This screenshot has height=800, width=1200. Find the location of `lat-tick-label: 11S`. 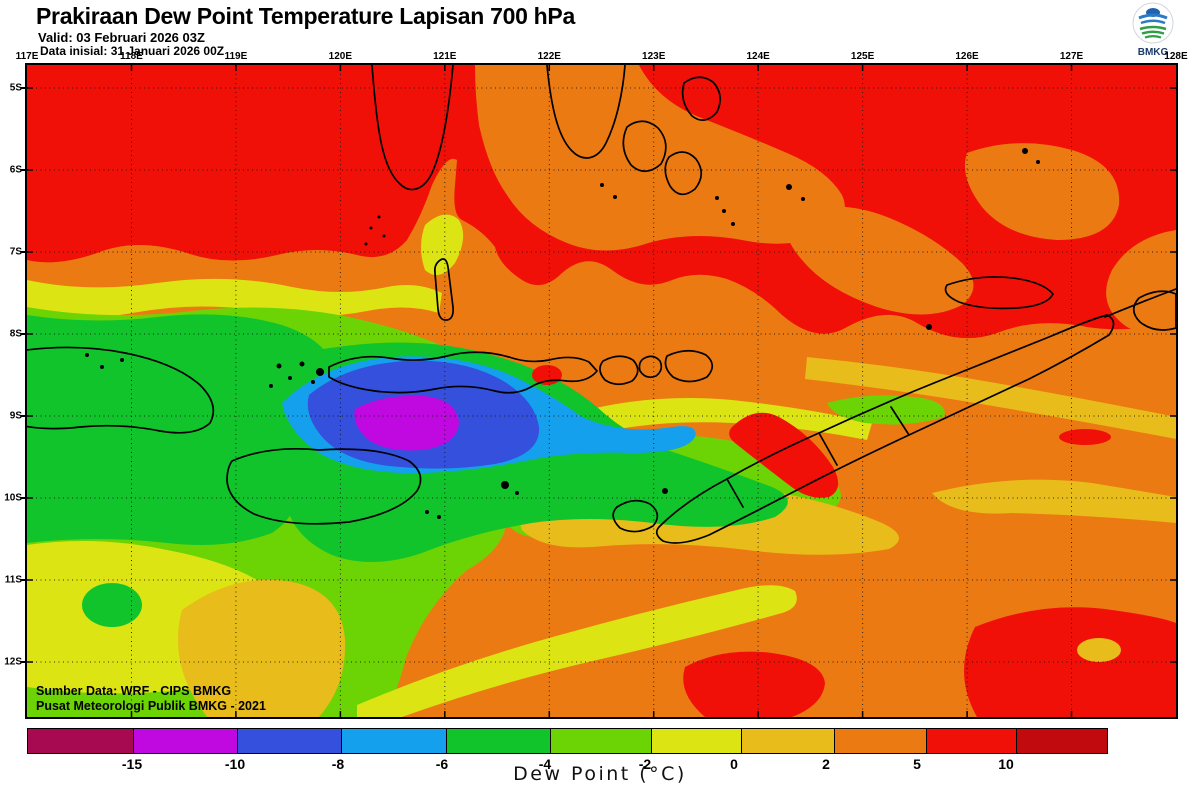

lat-tick-label: 11S is located at coordinates (13, 580).